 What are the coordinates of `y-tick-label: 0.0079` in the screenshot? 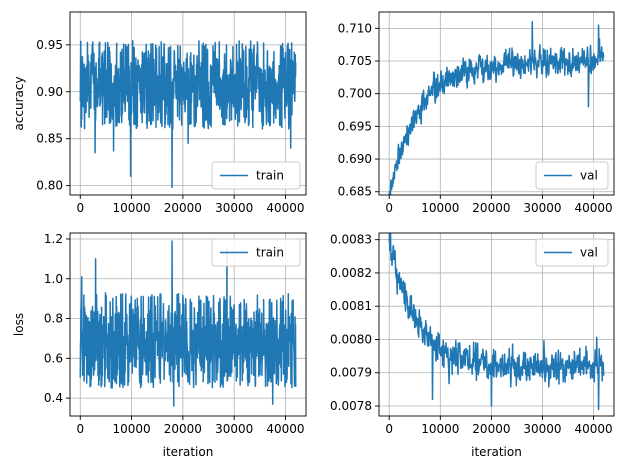 It's located at (351, 373).